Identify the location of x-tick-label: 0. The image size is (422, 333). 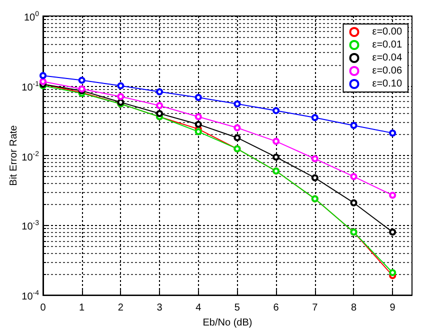
(43, 308).